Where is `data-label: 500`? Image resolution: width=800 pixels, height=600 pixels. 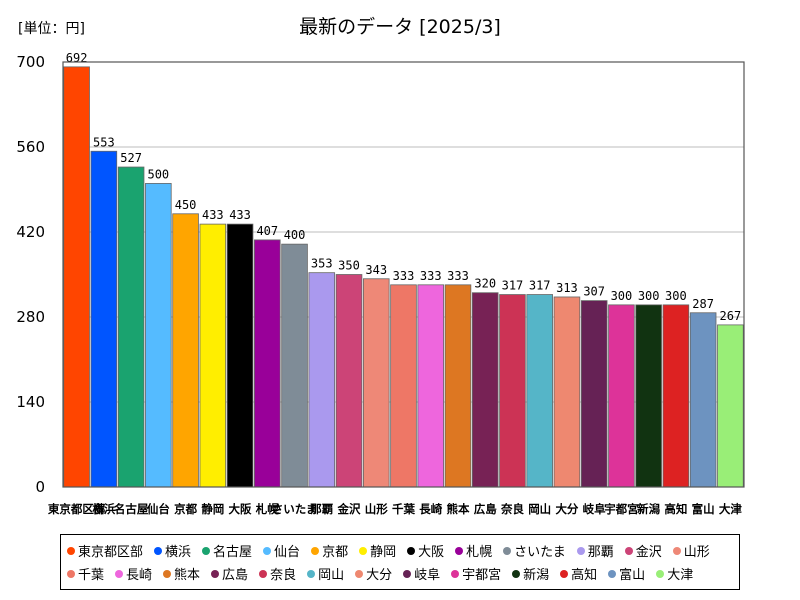 data-label: 500 is located at coordinates (158, 174).